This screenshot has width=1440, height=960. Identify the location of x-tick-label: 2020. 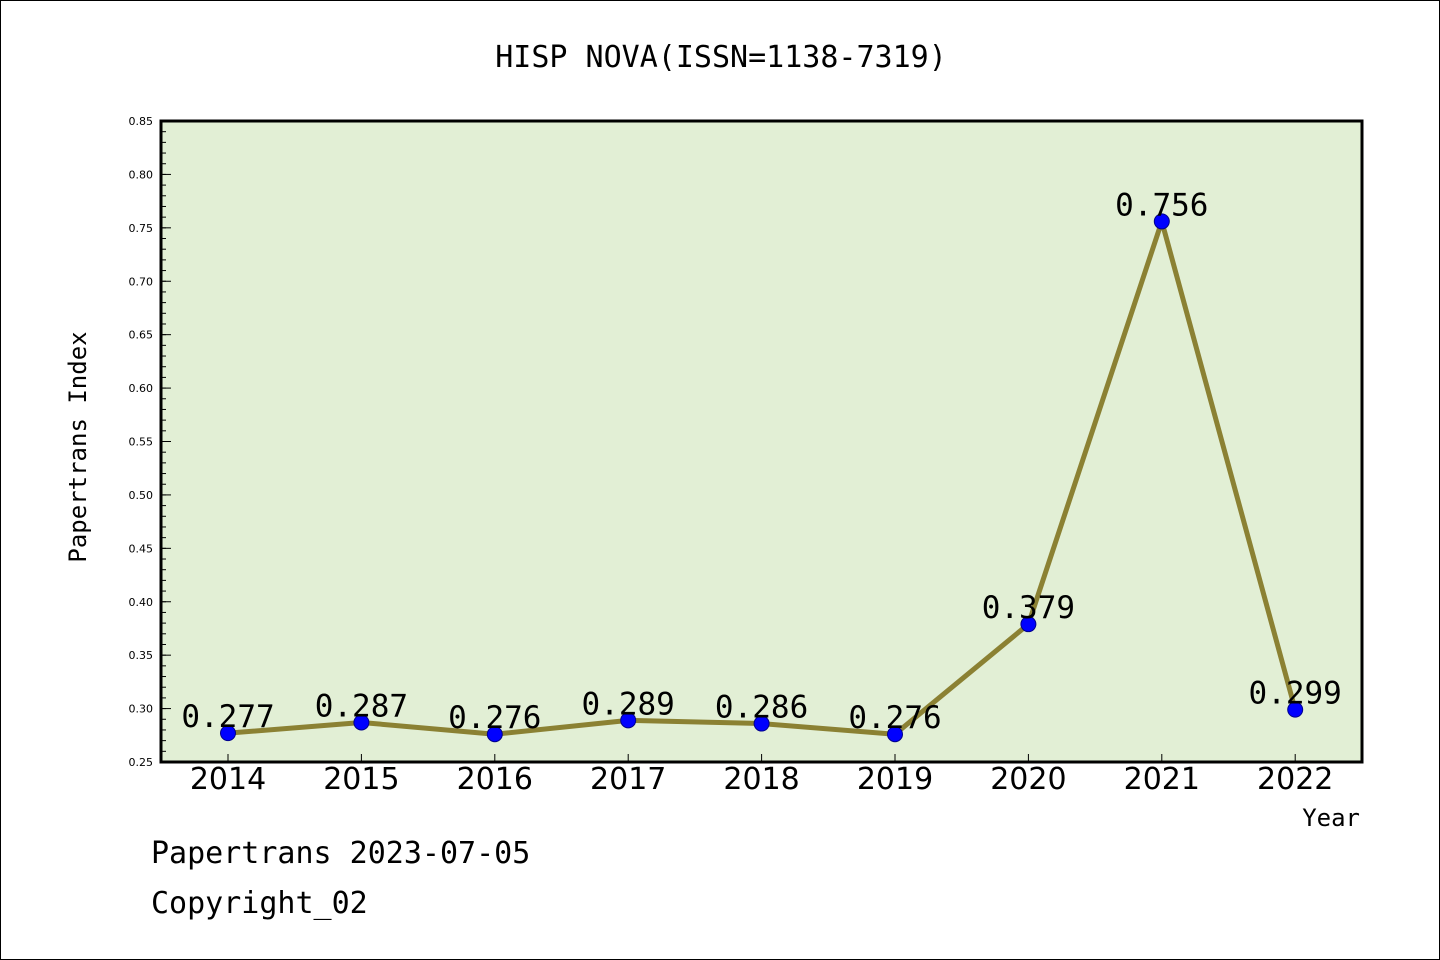
(1028, 779).